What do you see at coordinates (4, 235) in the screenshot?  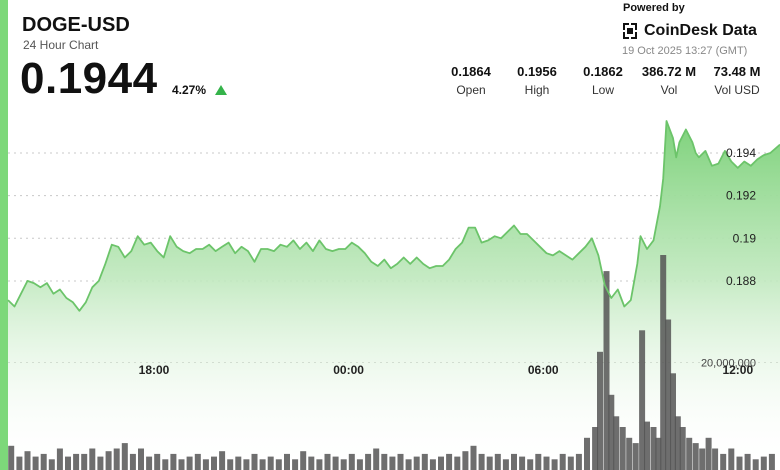 I see `accent-bar` at bounding box center [4, 235].